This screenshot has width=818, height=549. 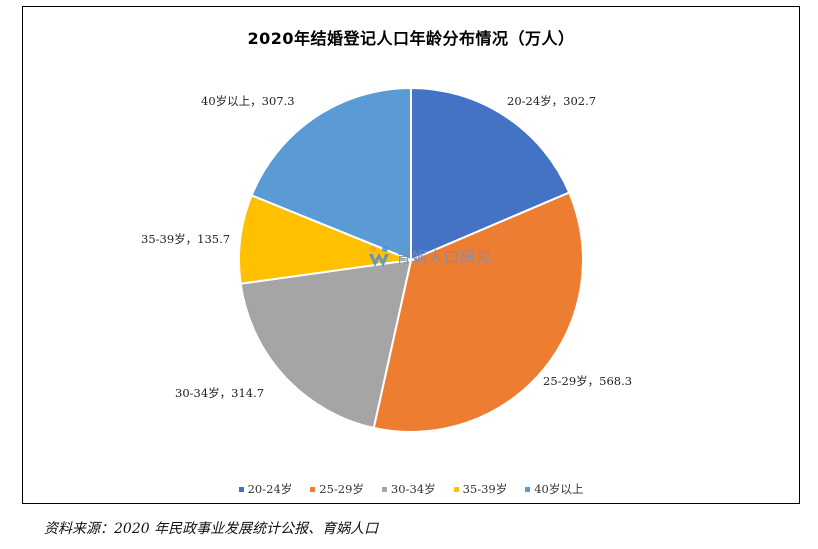 What do you see at coordinates (444, 256) in the screenshot?
I see `watermark-text: 育娲人口研究` at bounding box center [444, 256].